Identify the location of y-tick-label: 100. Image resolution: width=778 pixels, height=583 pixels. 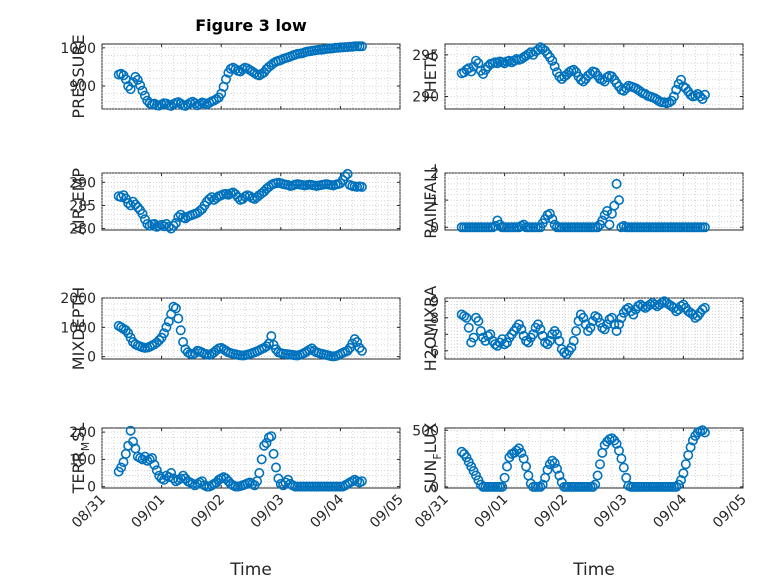
(82, 460).